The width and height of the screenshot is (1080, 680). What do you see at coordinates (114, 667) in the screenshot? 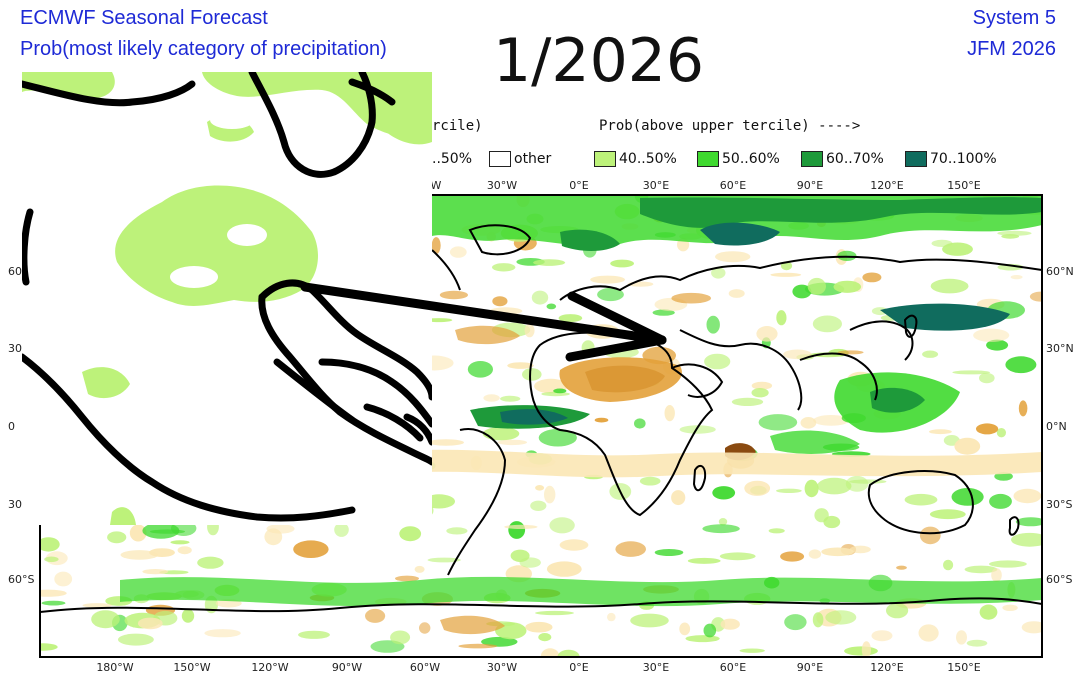
I see `longitude-tick: 180°W` at bounding box center [114, 667].